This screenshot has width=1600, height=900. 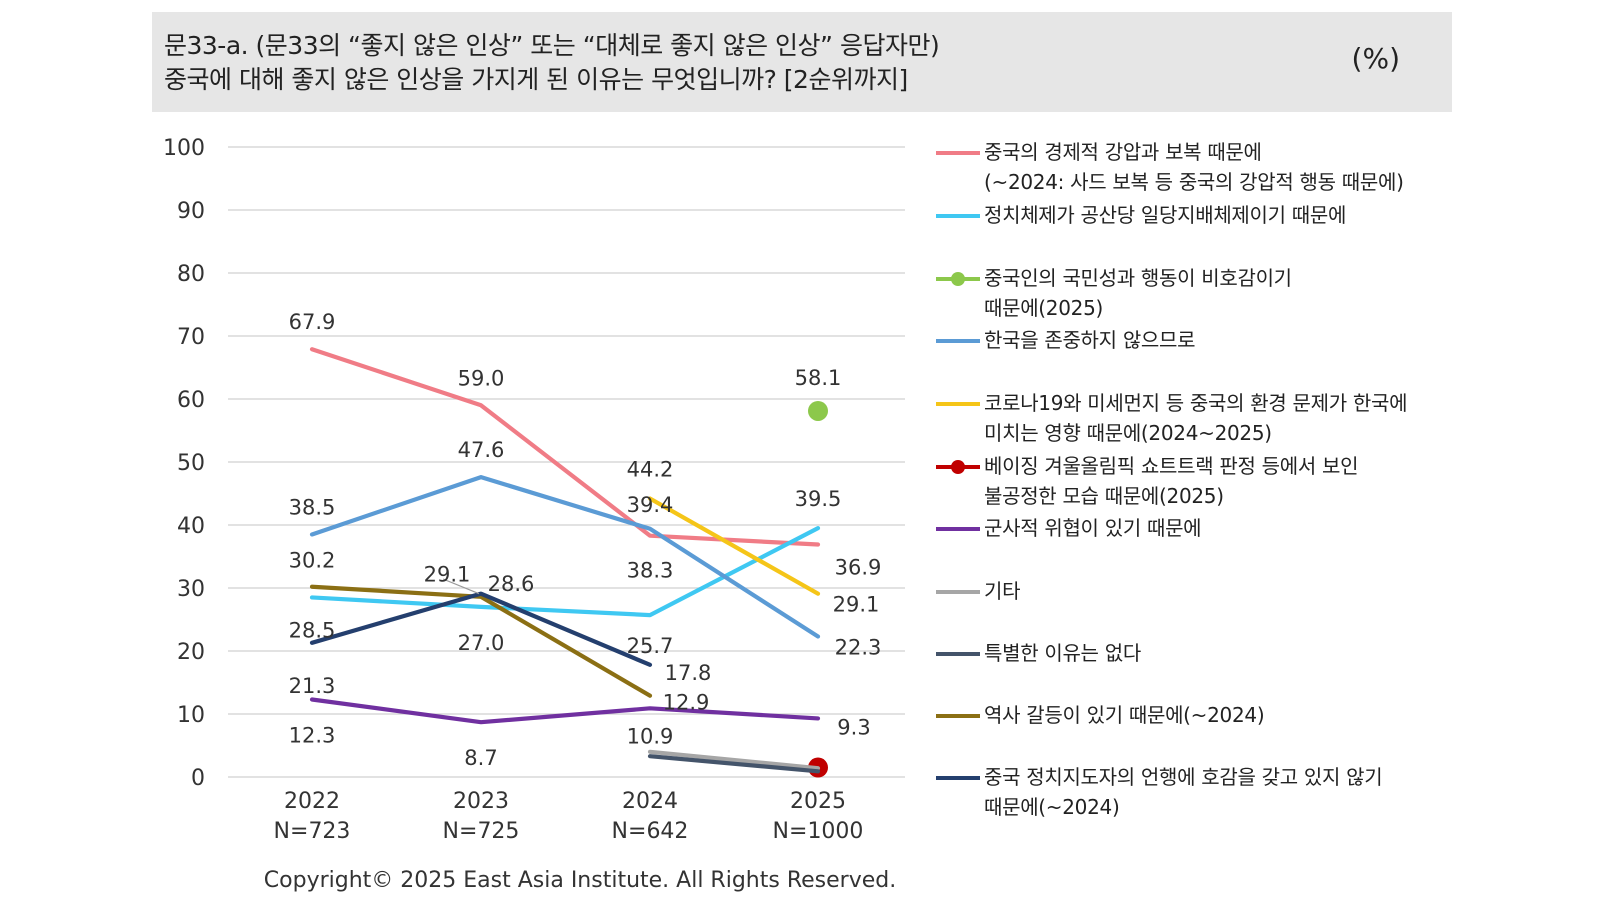 I want to click on x-tick-label: 2023, so click(x=481, y=801).